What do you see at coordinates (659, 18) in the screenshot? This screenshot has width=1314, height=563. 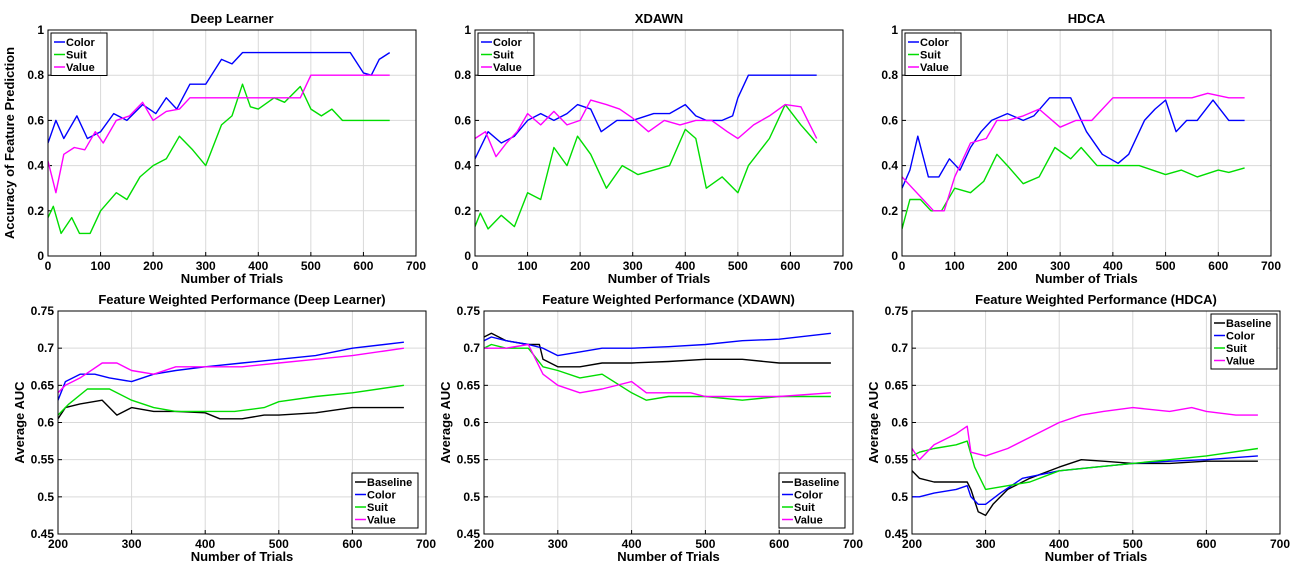 I see `chart-title: XDAWN` at bounding box center [659, 18].